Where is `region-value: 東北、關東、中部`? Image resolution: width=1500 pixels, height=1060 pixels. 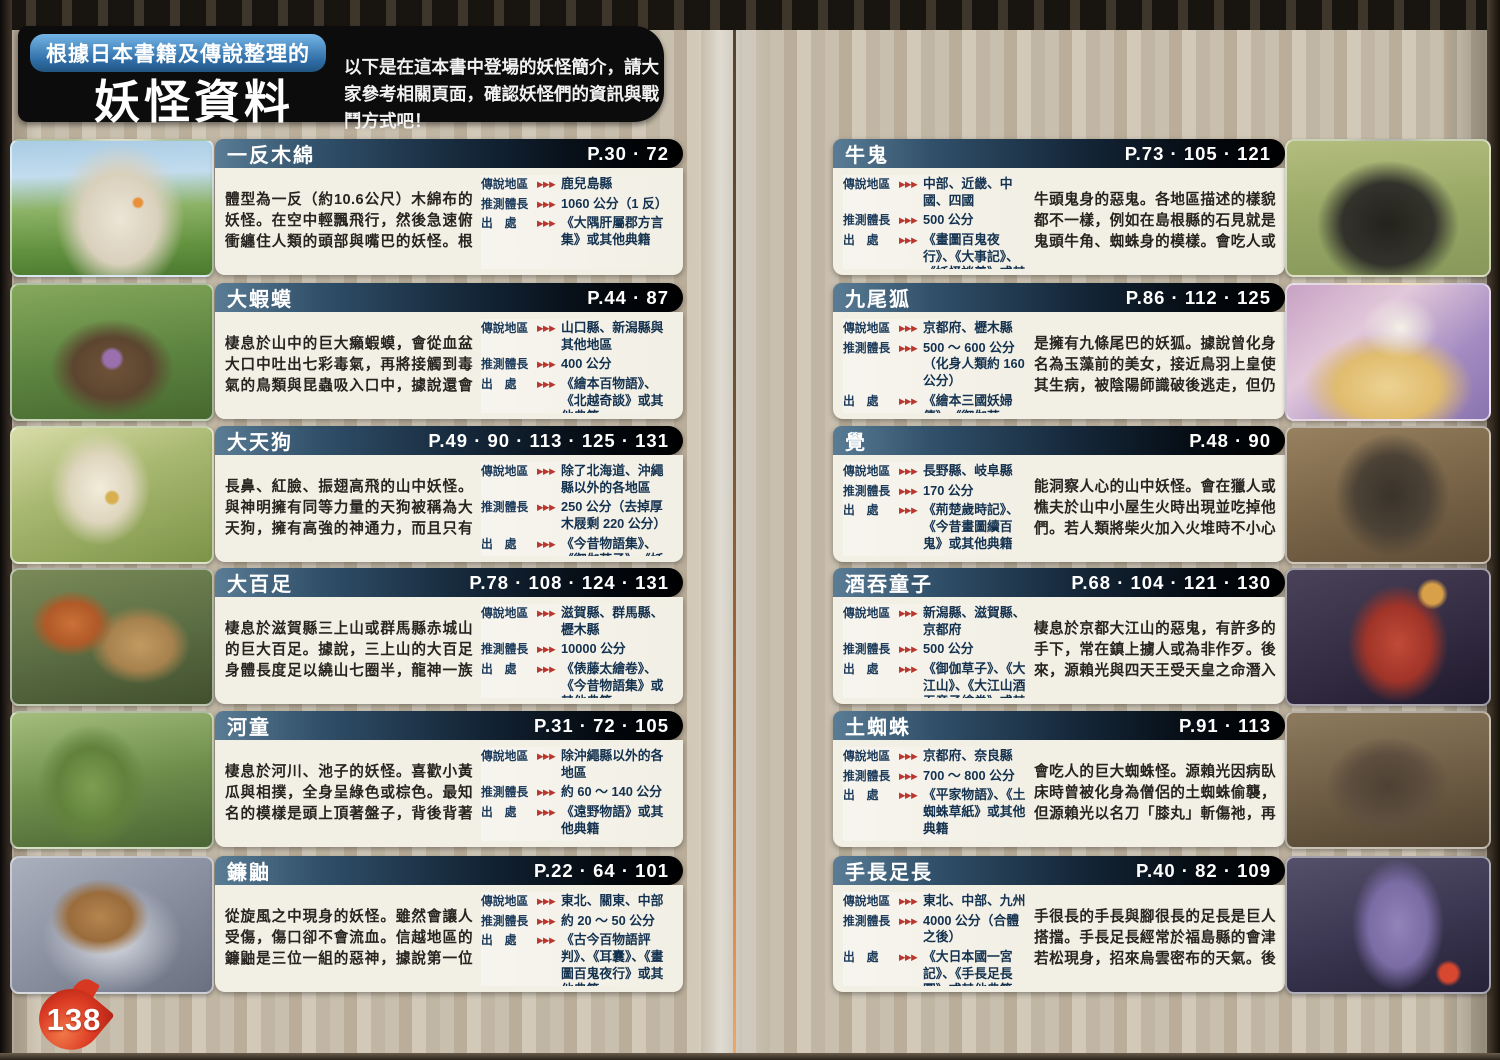
region-value: 東北、關東、中部 is located at coordinates (612, 900).